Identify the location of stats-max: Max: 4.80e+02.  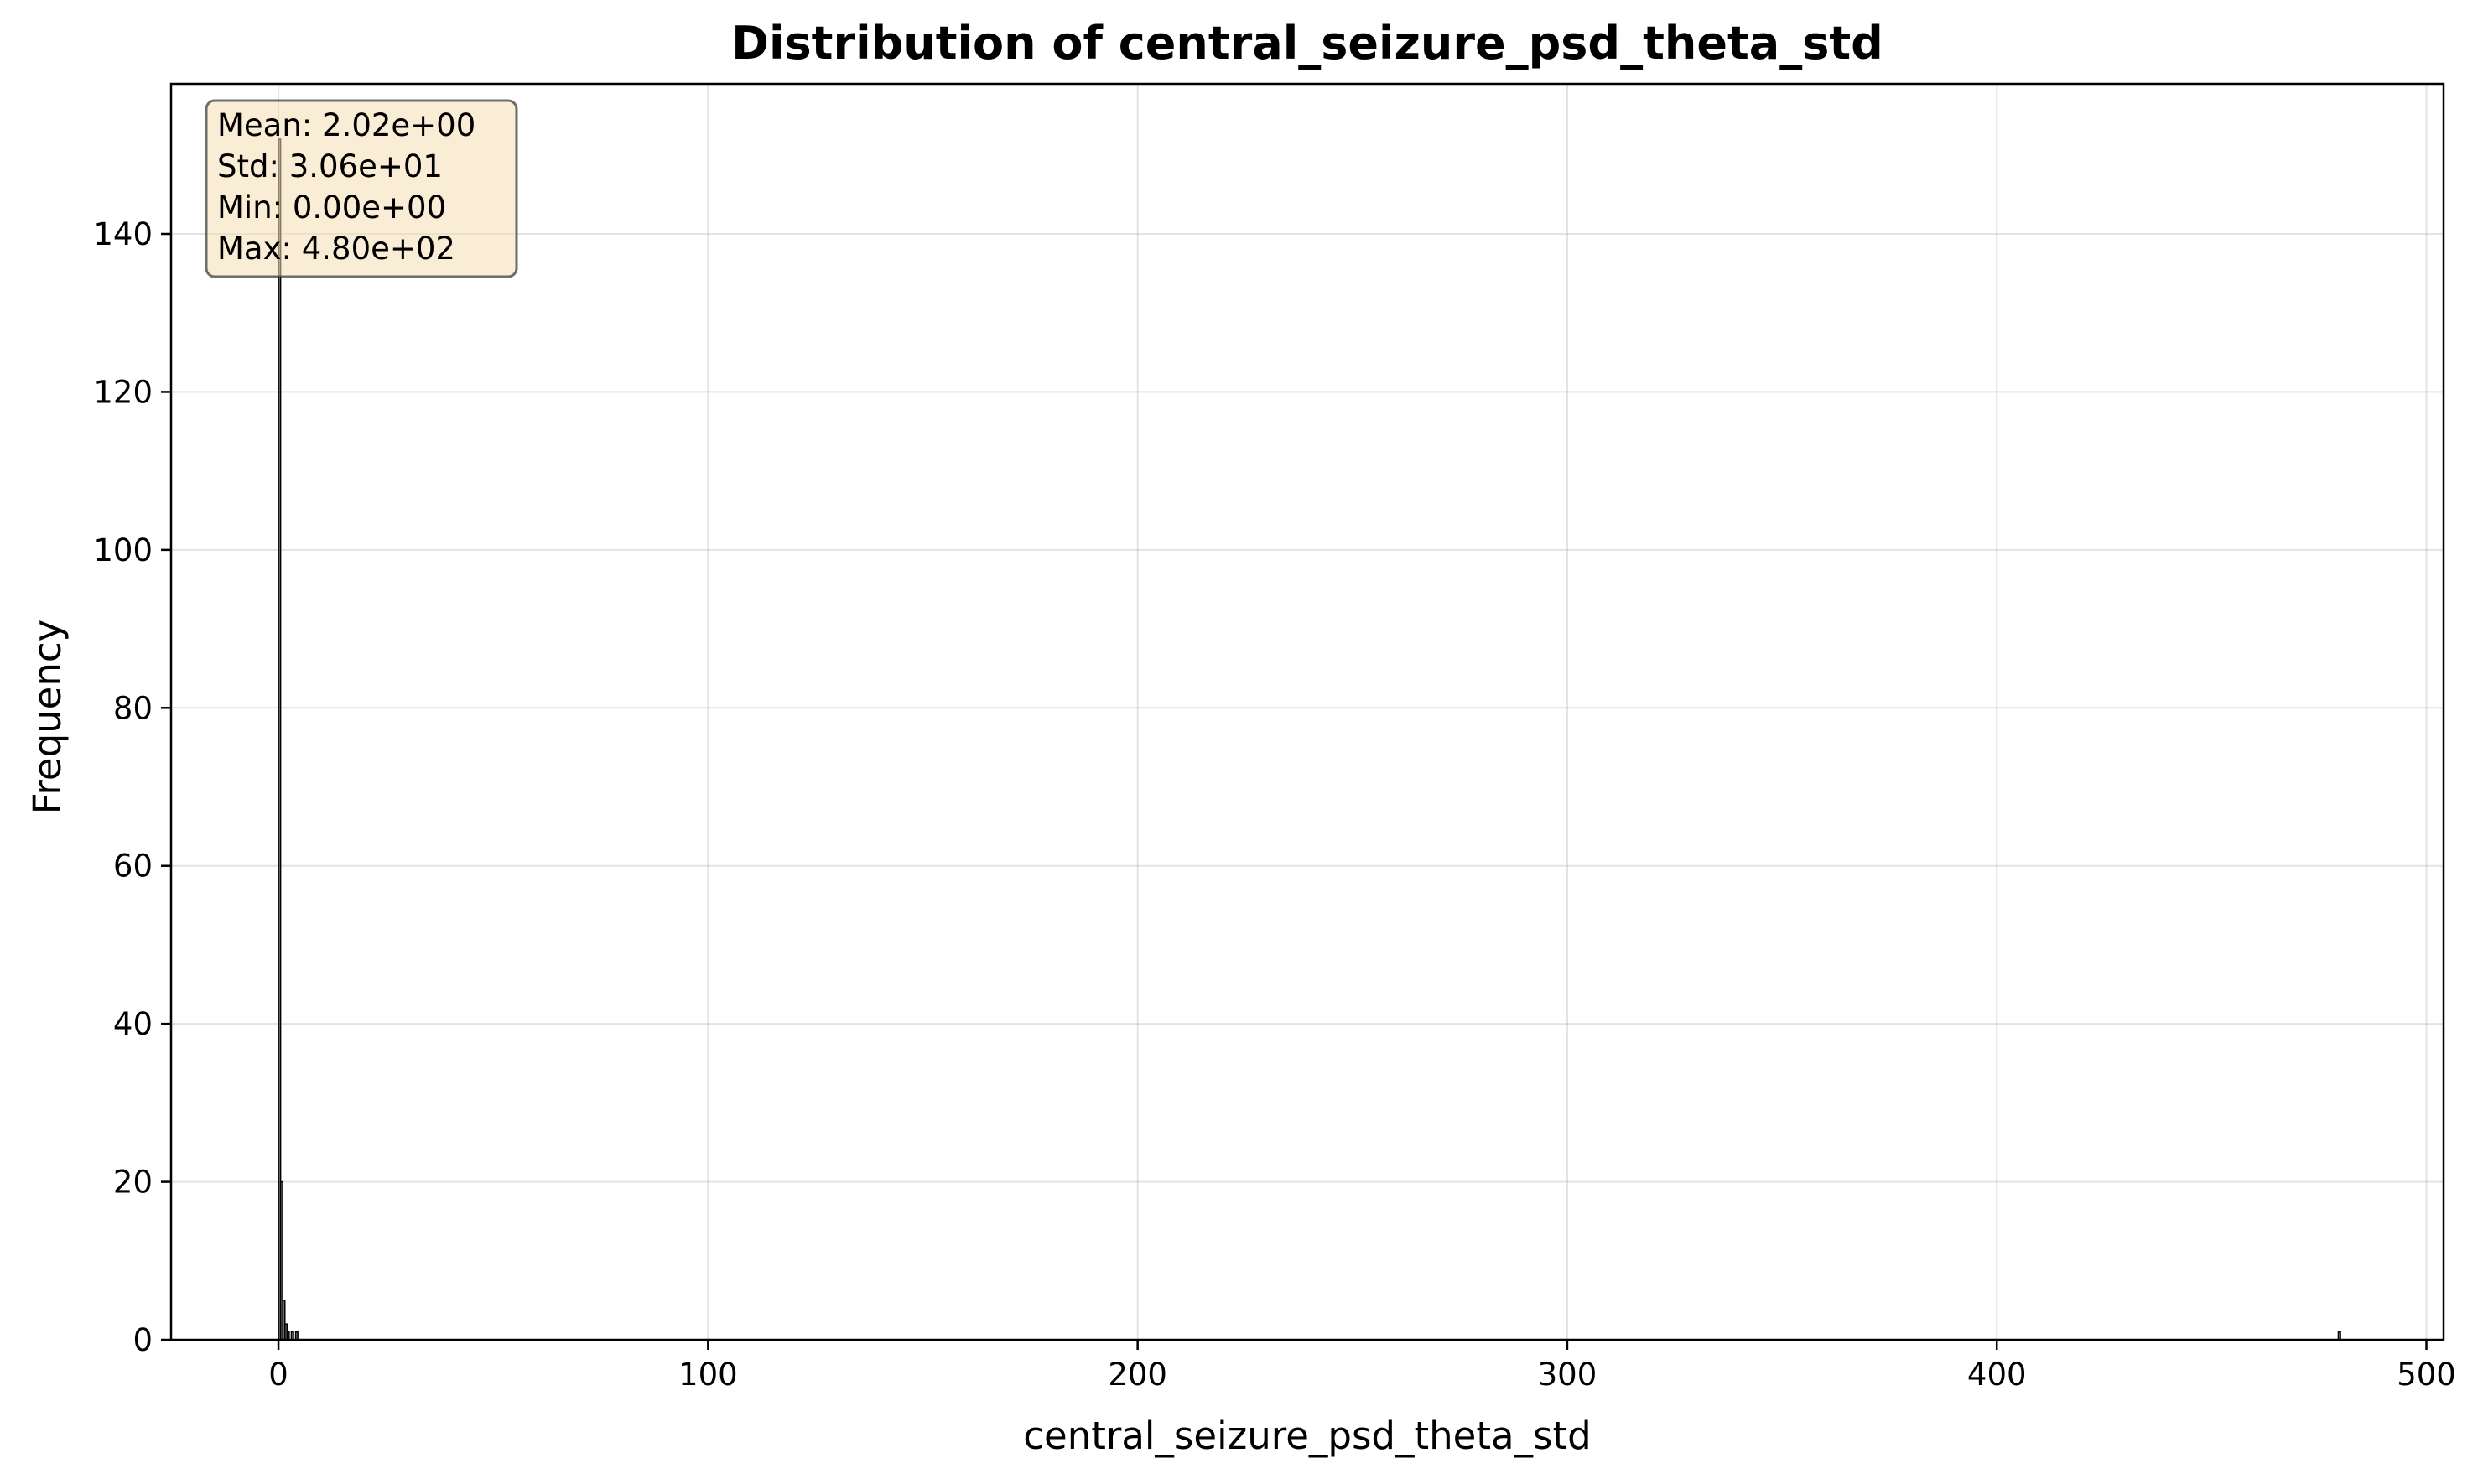
(336, 249).